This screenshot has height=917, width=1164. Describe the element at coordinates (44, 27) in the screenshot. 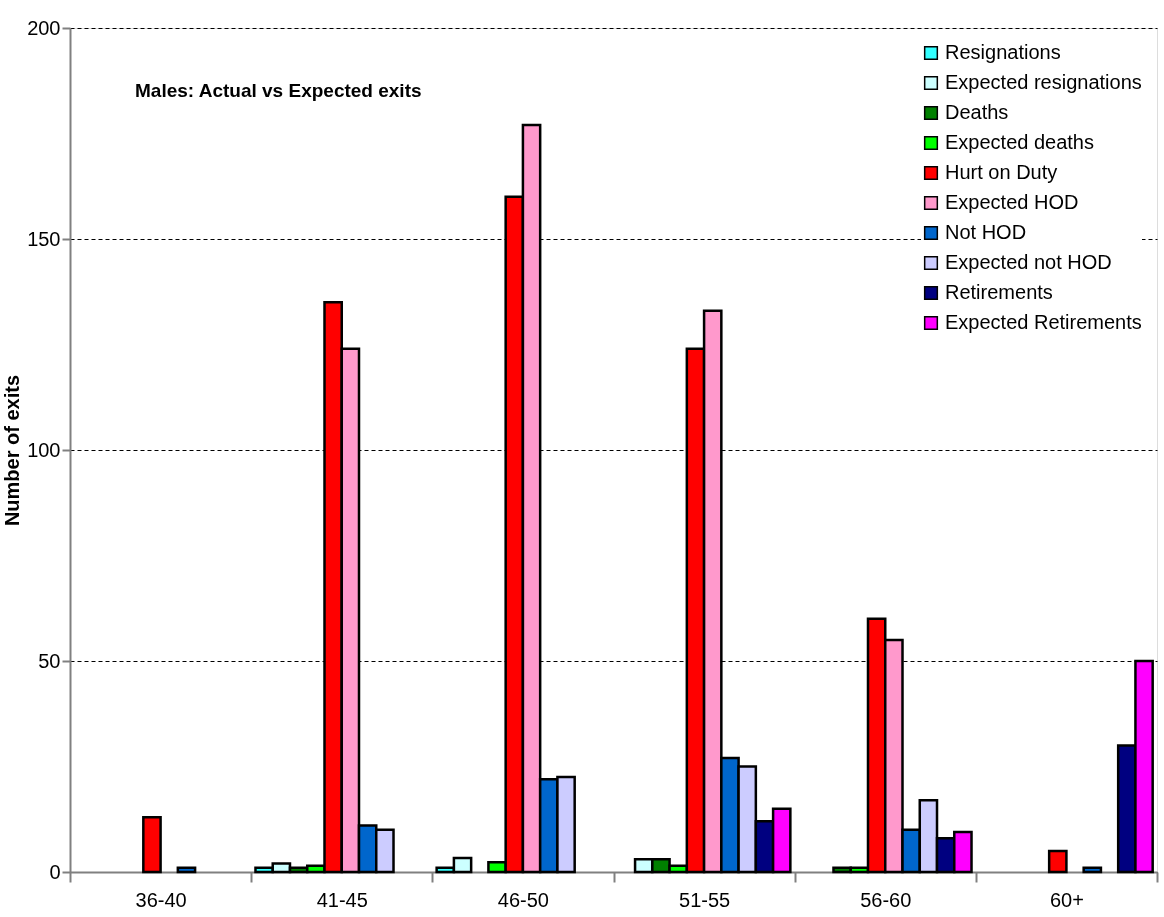

I see `y-tick-label: 200` at that location.